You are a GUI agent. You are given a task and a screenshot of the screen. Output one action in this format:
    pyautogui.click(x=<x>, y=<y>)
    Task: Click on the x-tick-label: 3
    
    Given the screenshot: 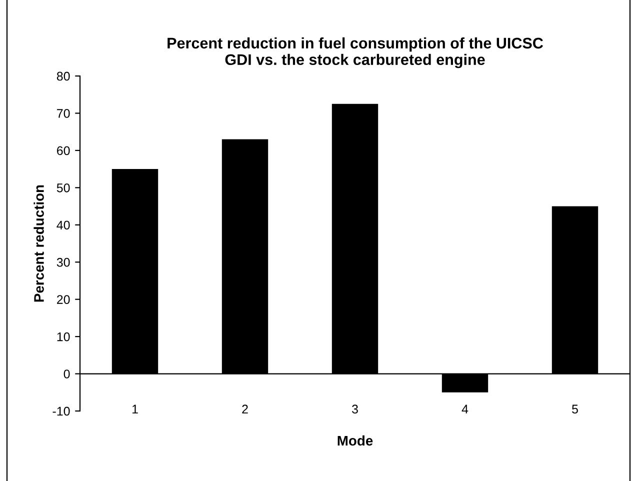 What is the action you would take?
    pyautogui.click(x=355, y=409)
    